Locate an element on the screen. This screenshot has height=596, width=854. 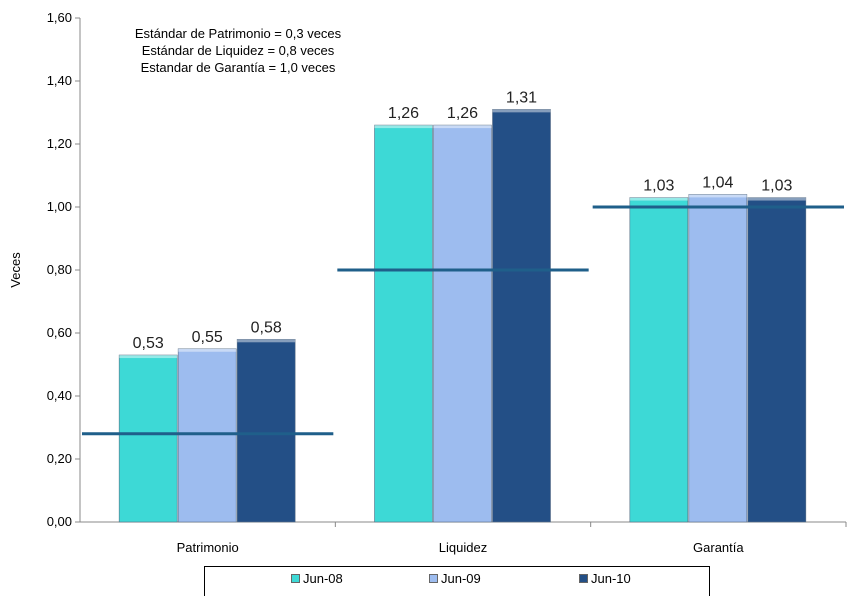
y-tick-label: 1,20 is located at coordinates (59, 143).